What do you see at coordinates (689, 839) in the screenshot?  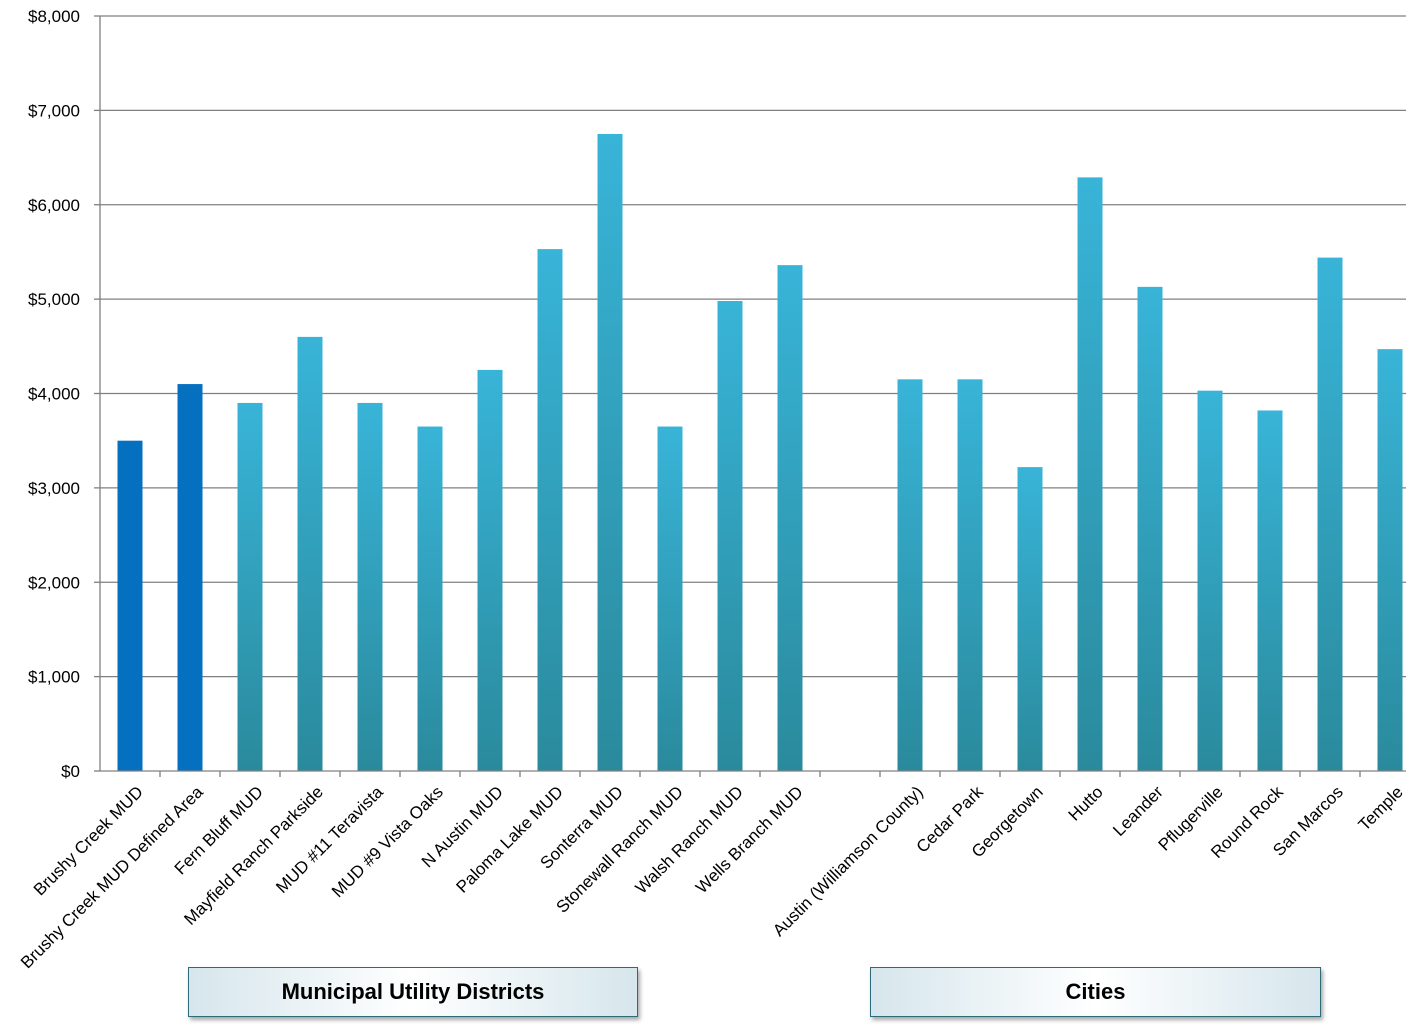 I see `x-tick-label: Walsh Ranch MUD` at bounding box center [689, 839].